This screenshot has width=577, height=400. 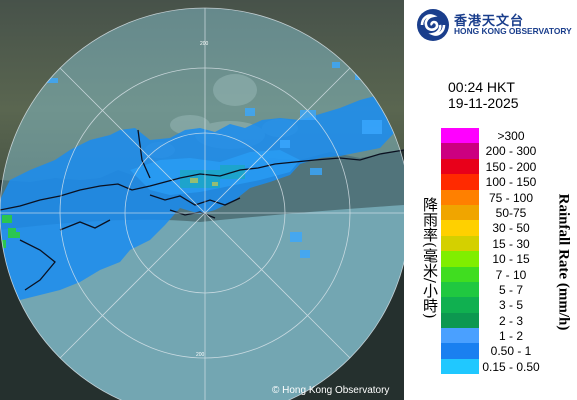 What do you see at coordinates (430, 257) in the screenshot?
I see `legend-title-chinese: 降雨率(毫米/小時)` at bounding box center [430, 257].